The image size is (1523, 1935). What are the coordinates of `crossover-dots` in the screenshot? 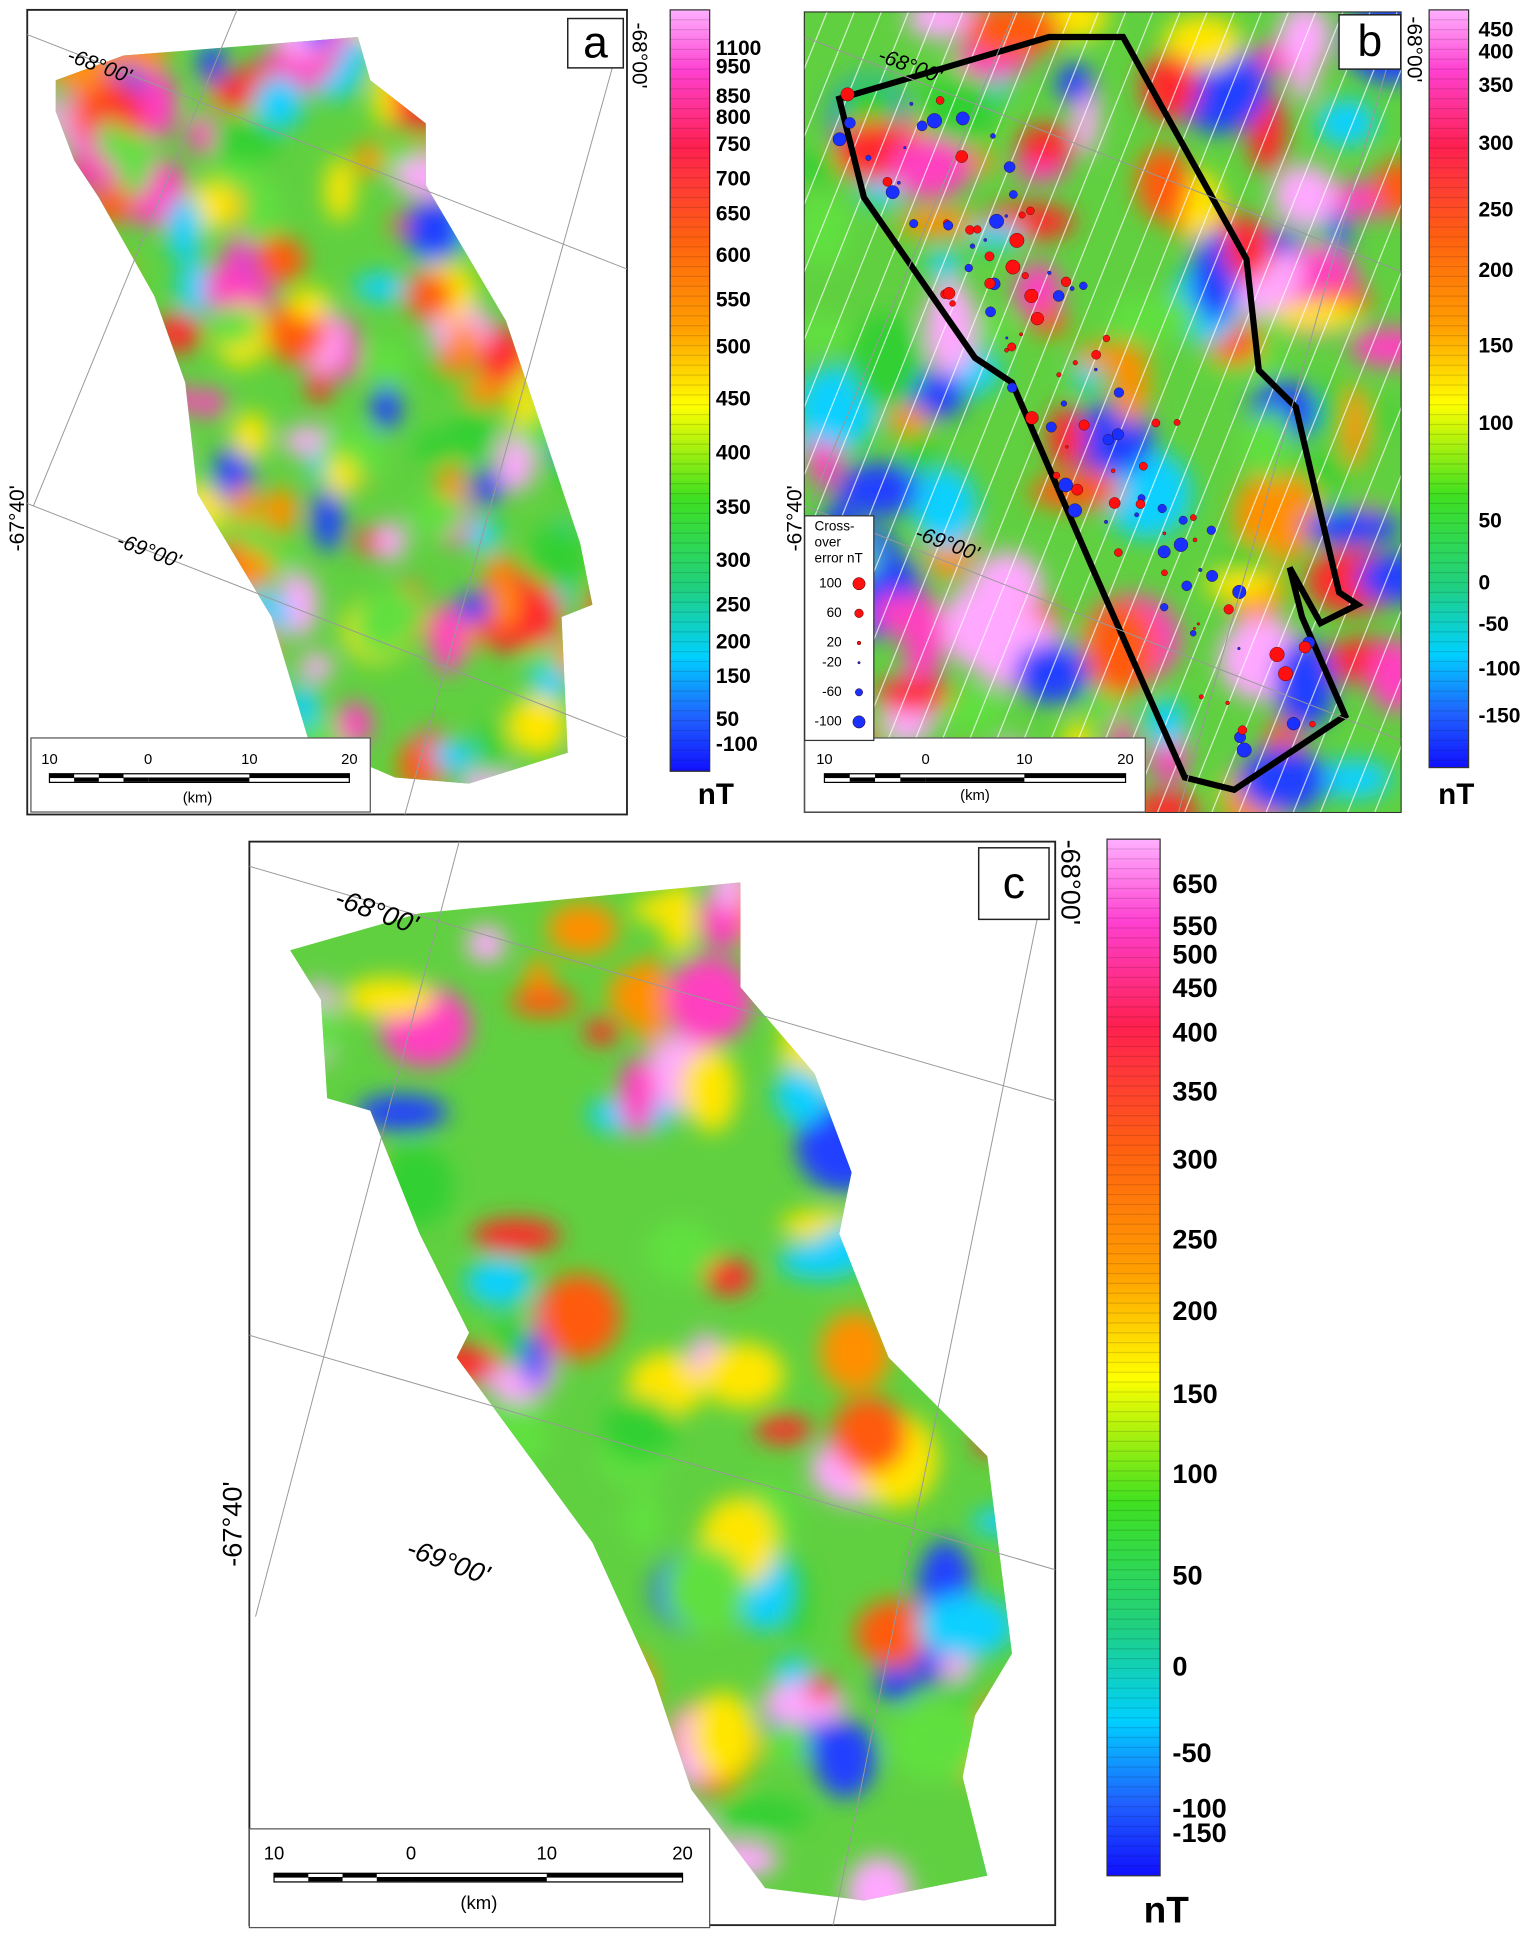 It's located at (1074, 422).